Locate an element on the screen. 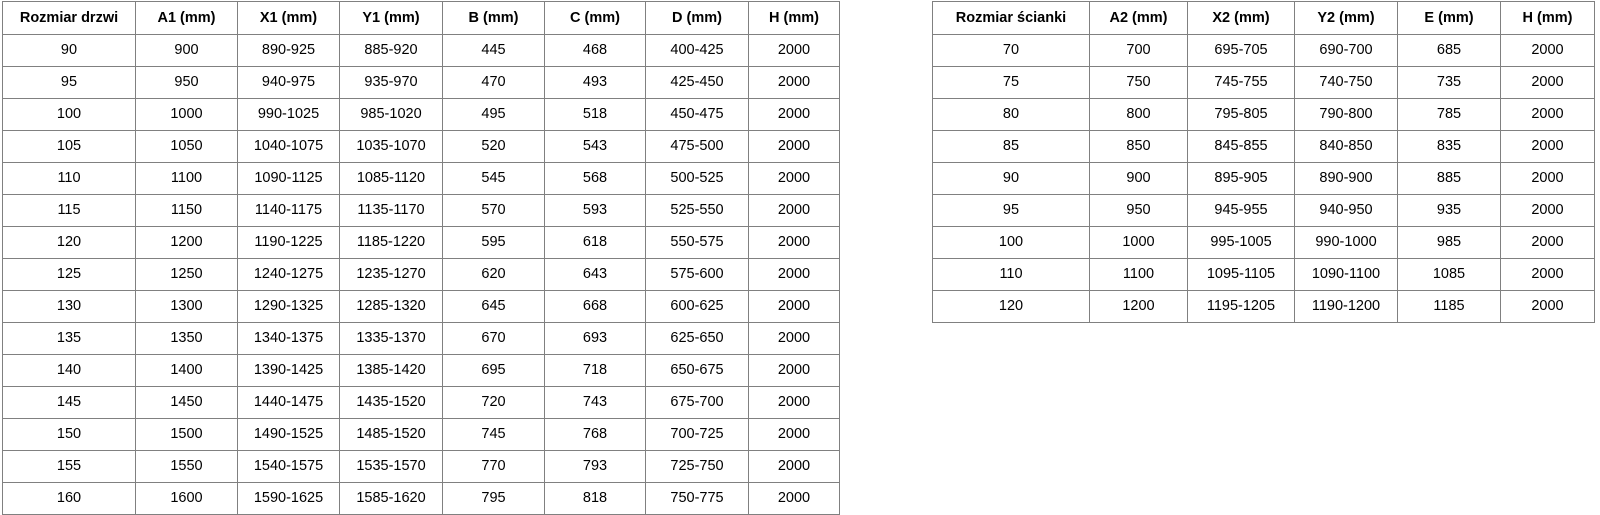  doors-cell: 1250 is located at coordinates (186, 274).